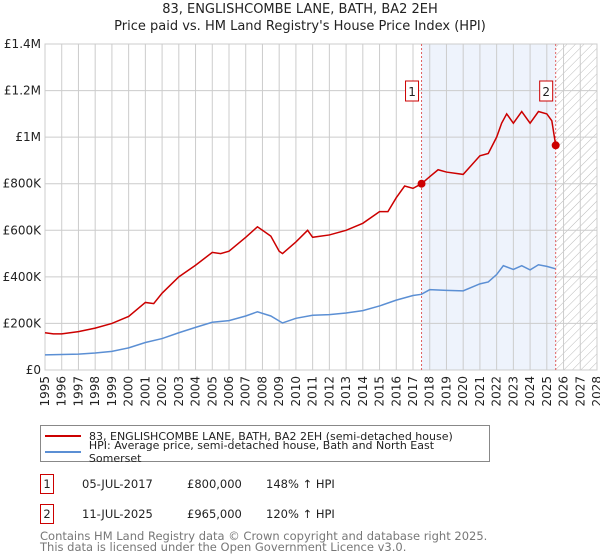 The height and width of the screenshot is (560, 600). Describe the element at coordinates (329, 391) in the screenshot. I see `x-tick-label: 2012` at that location.